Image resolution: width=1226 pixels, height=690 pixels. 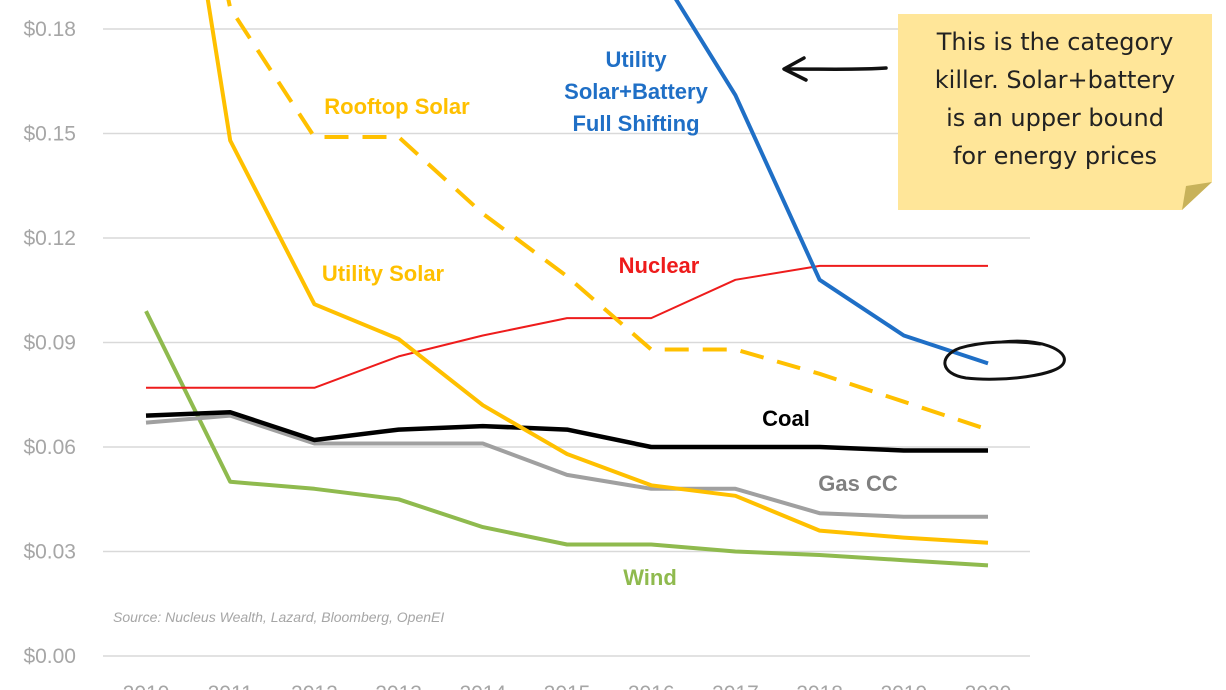 I want to click on x-tick-label: 2014, so click(x=482, y=686).